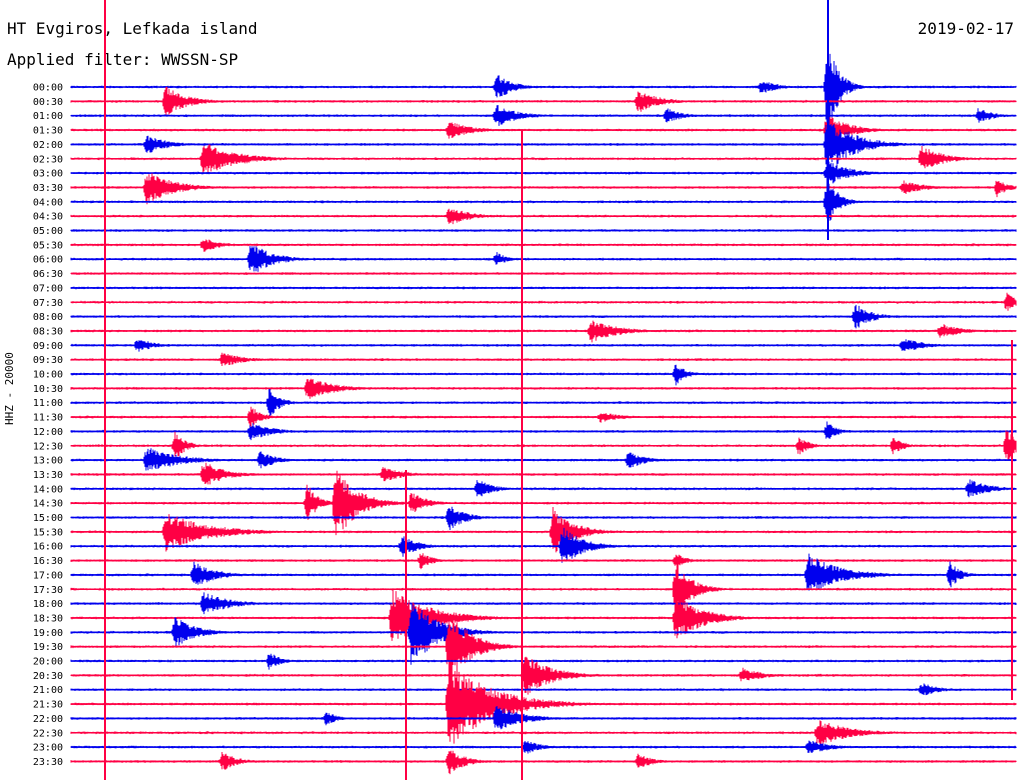  Describe the element at coordinates (48, 131) in the screenshot. I see `row-tick-label: 01:30` at that location.